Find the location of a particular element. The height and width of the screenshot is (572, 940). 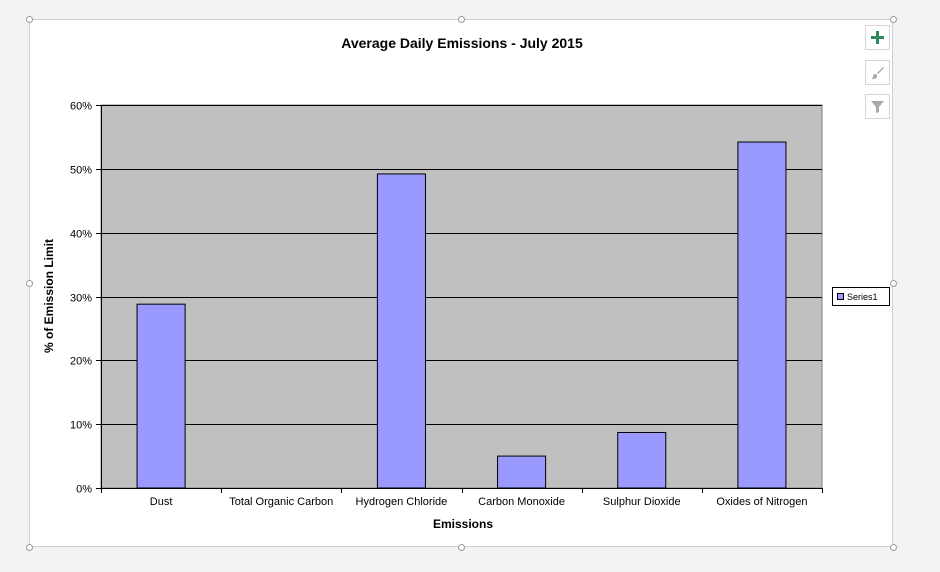

x-tick-label: Oxides of Nitrogen is located at coordinates (761, 502).